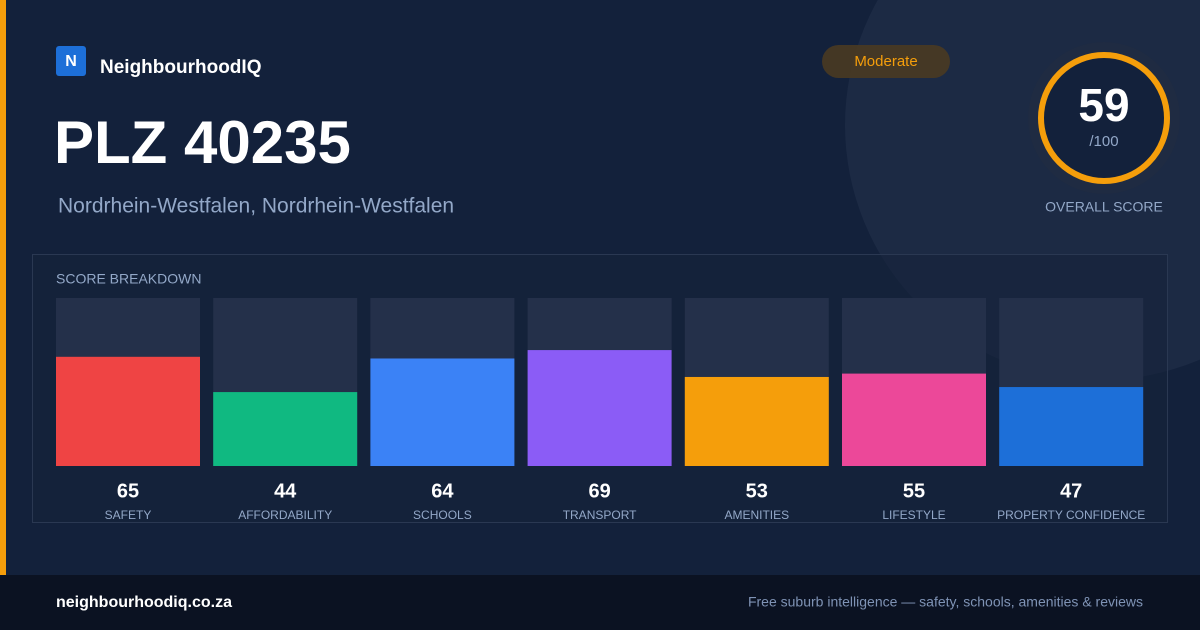  What do you see at coordinates (128, 515) in the screenshot?
I see `category-label: SAFETY` at bounding box center [128, 515].